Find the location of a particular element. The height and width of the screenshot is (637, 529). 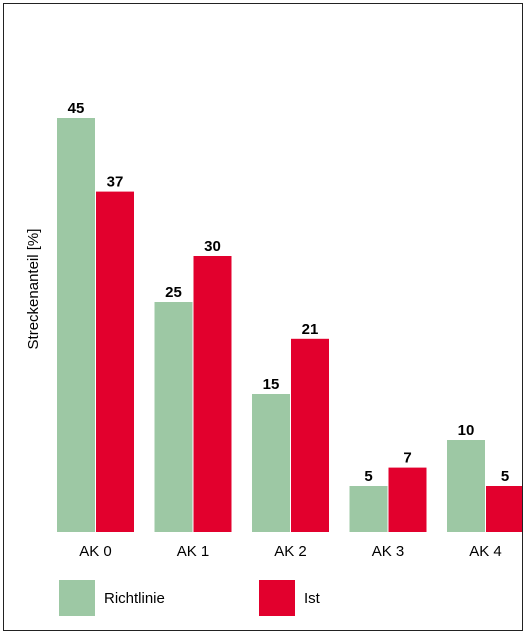

x-tick-label: AK 1 is located at coordinates (193, 551).